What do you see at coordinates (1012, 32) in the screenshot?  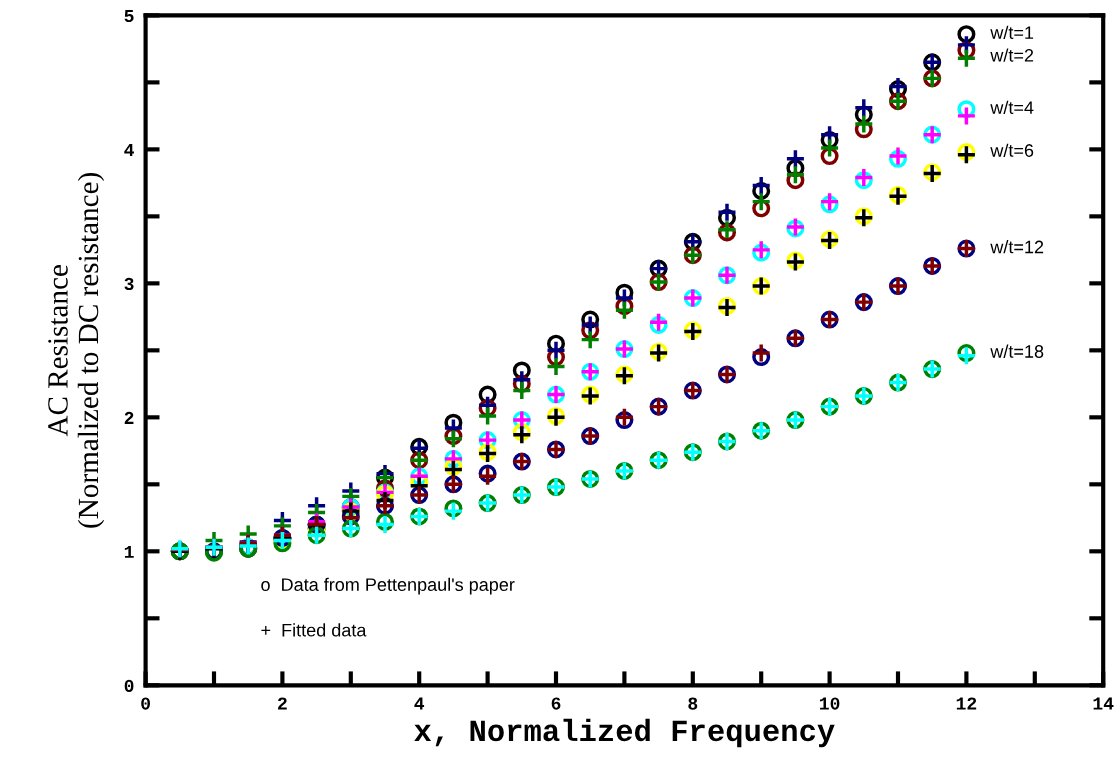 I see `series-label: w/t=1` at bounding box center [1012, 32].